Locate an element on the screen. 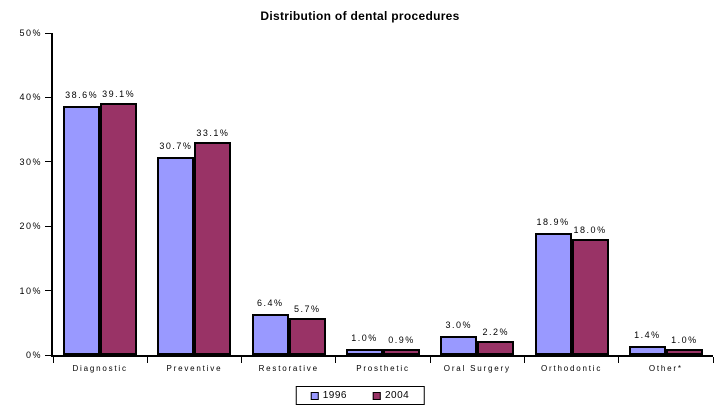 The width and height of the screenshot is (720, 410). chart-title: Distribution of dental procedures is located at coordinates (360, 16).